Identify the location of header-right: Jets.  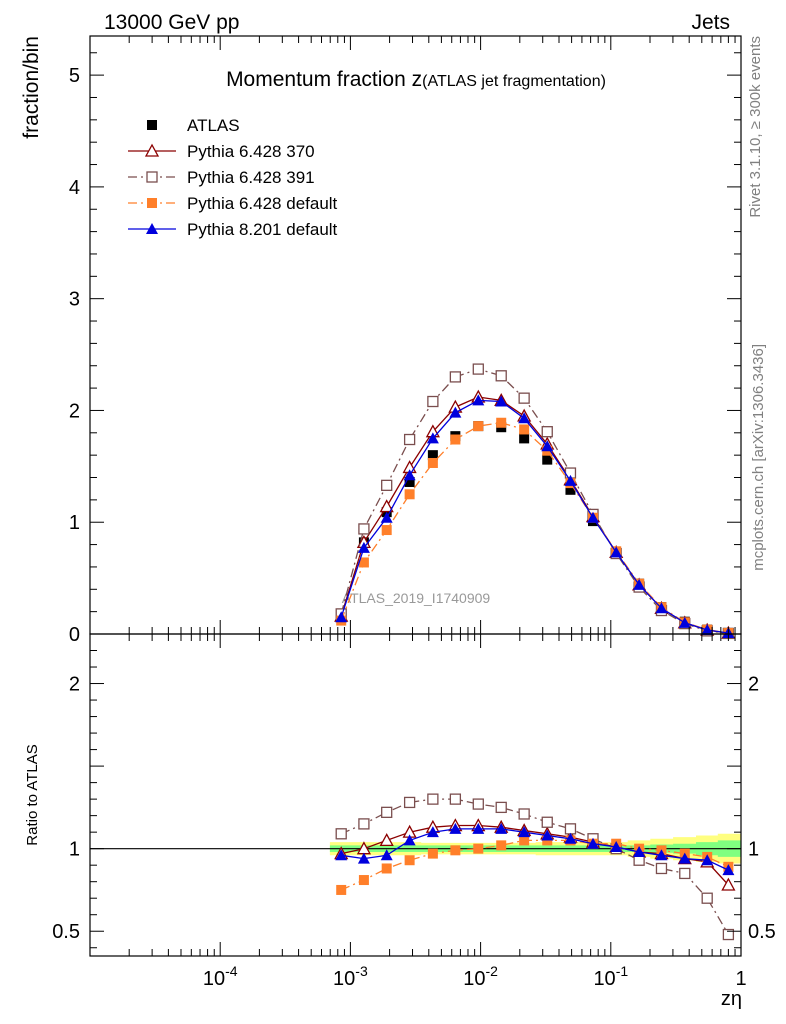
(710, 22).